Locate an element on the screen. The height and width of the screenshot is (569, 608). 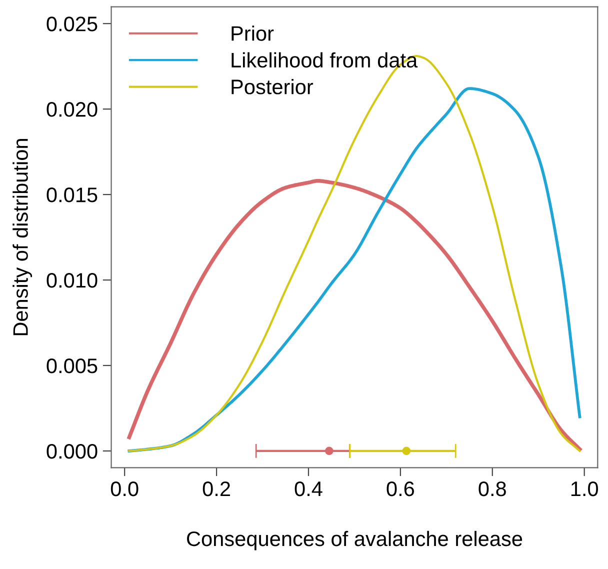
y-axis-title: Density of distribution is located at coordinates (22, 237).